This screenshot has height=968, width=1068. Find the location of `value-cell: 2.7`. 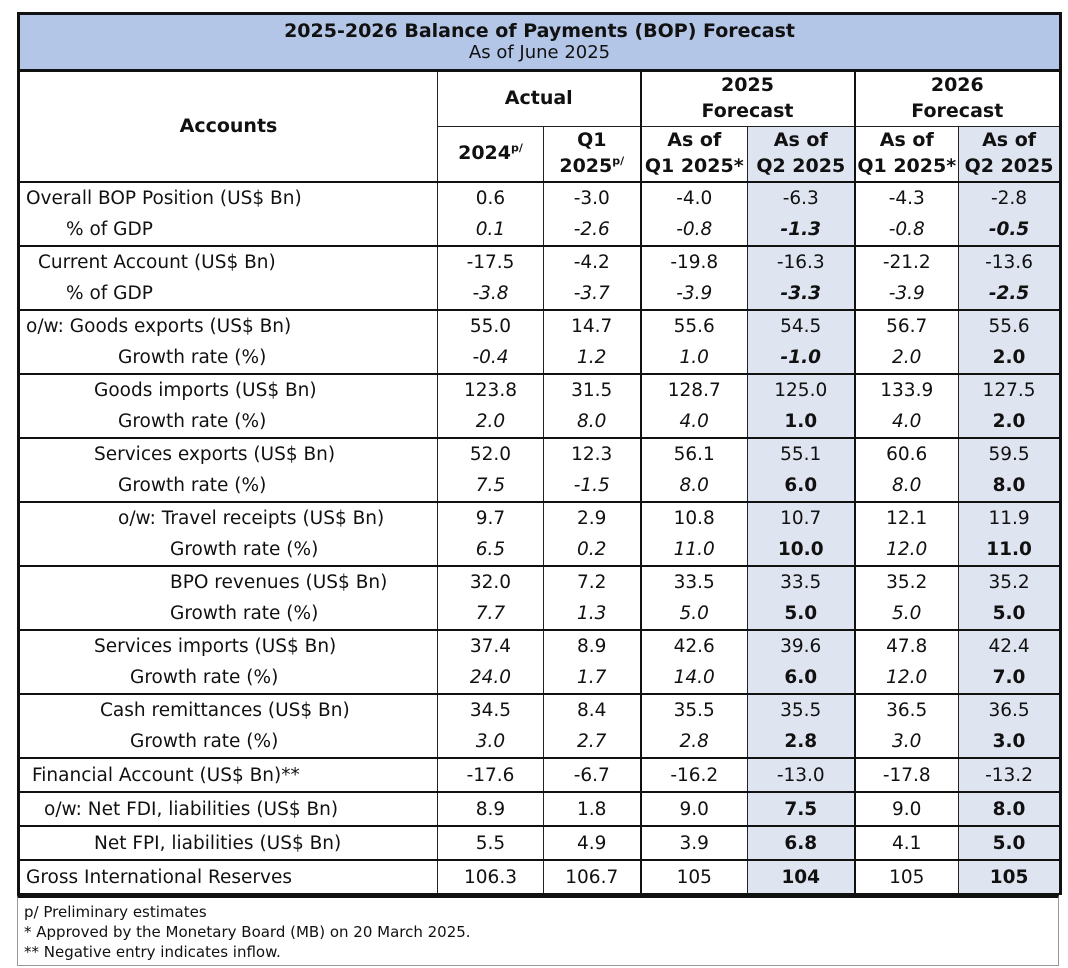

value-cell: 2.7 is located at coordinates (592, 742).